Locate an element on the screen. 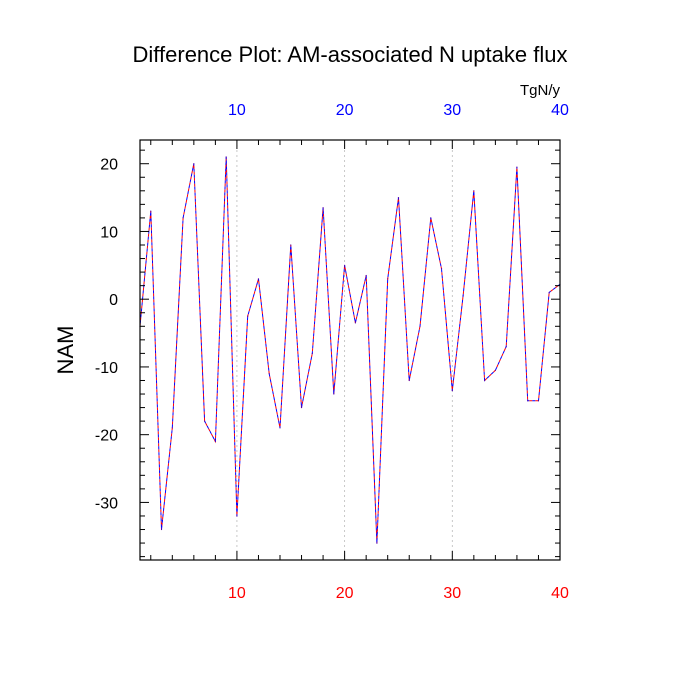 The width and height of the screenshot is (700, 700). y-tick-label: -10 is located at coordinates (106, 368).